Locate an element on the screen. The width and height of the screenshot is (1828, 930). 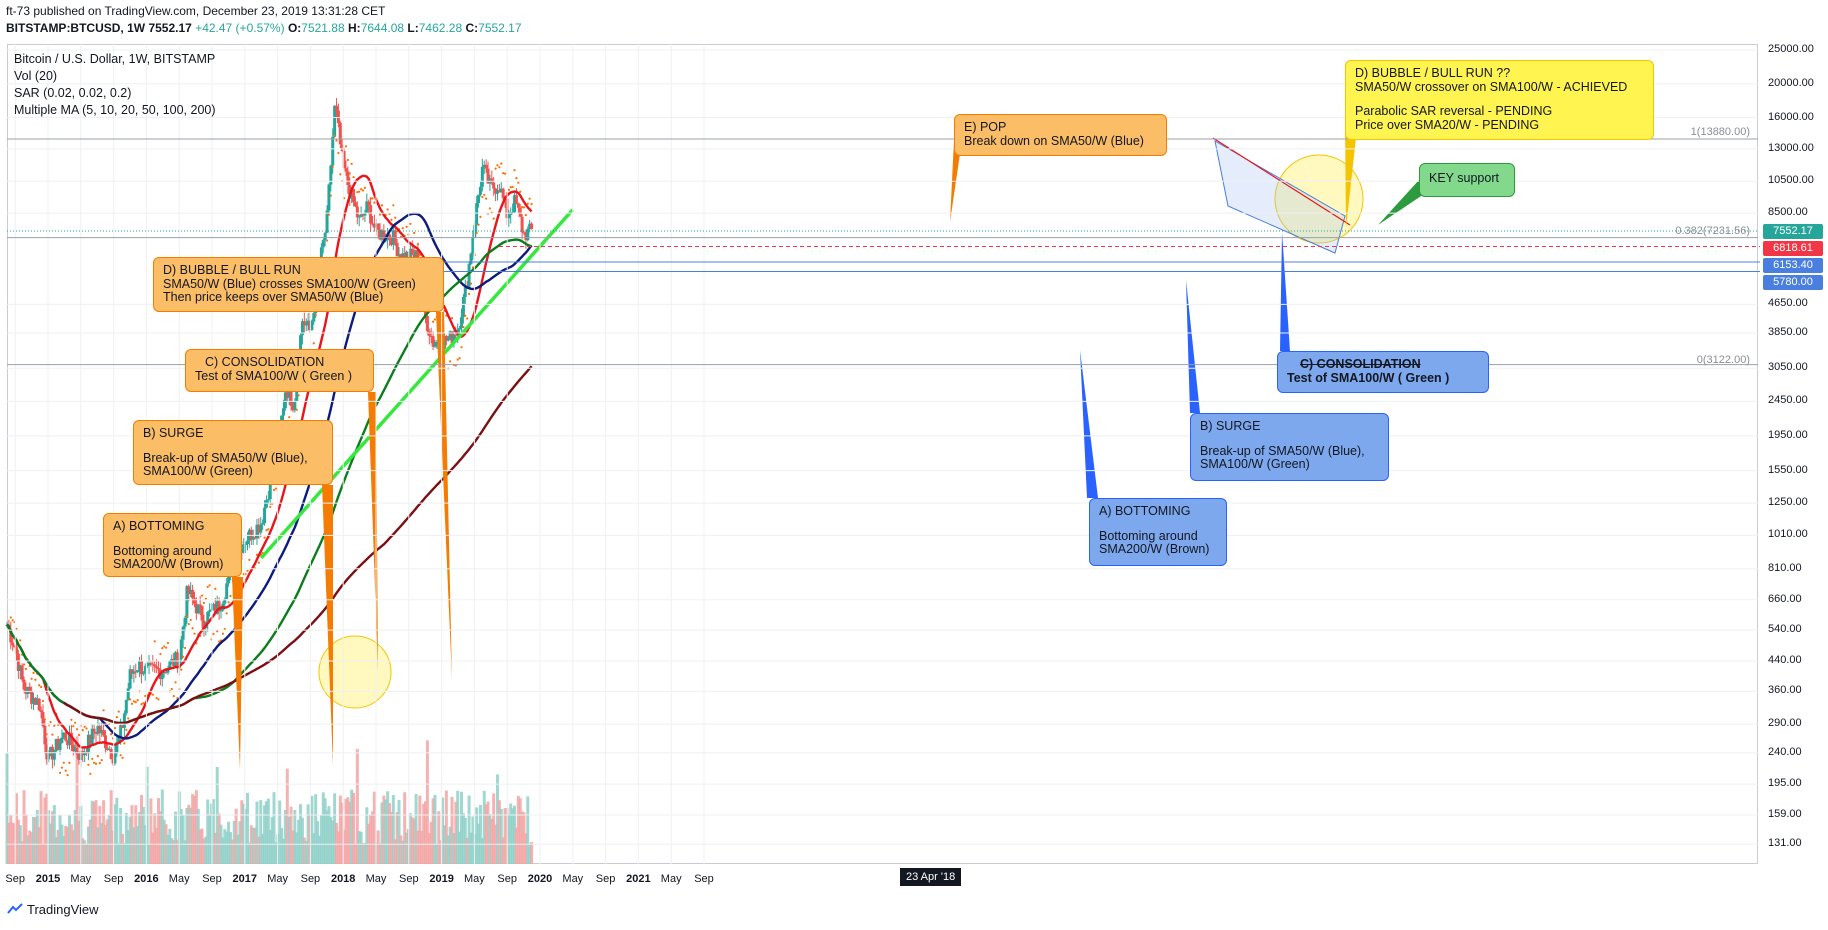
y-tick-label: 660.00 is located at coordinates (1785, 598).